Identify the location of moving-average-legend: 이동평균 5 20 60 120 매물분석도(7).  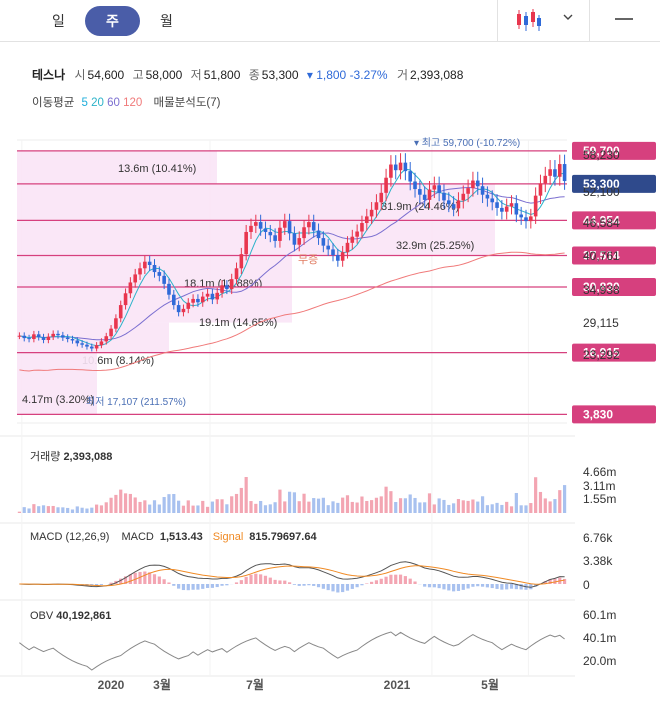
(126, 102).